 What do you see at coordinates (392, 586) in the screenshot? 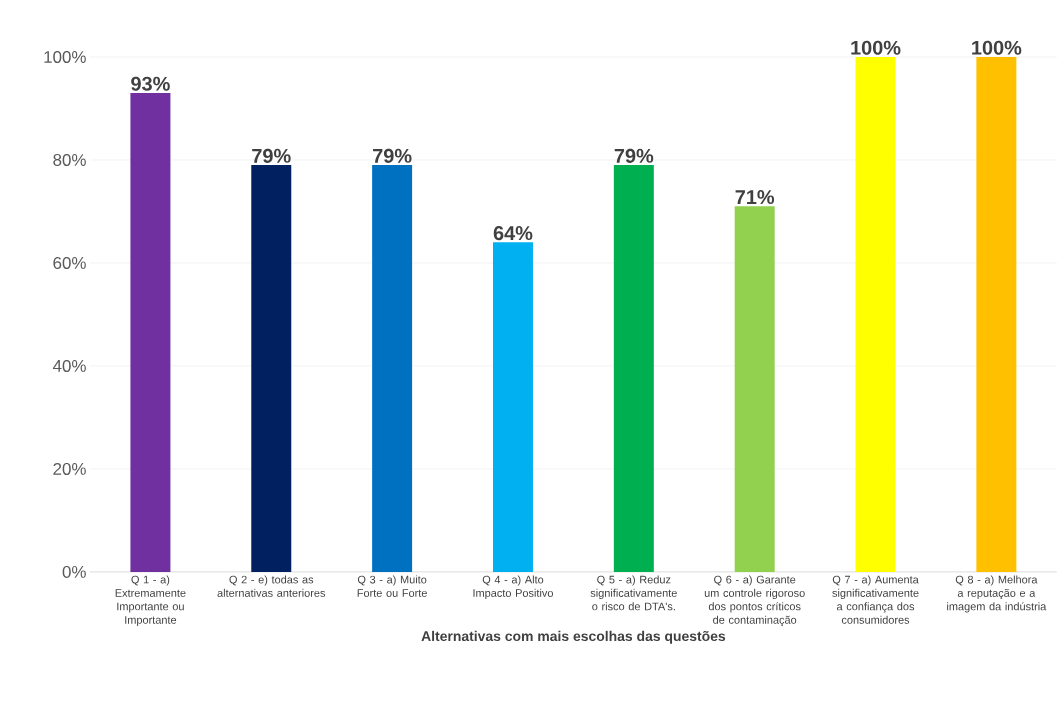
I see `x-tick-label: Q 3 - a) Muito Forte ou Forte` at bounding box center [392, 586].